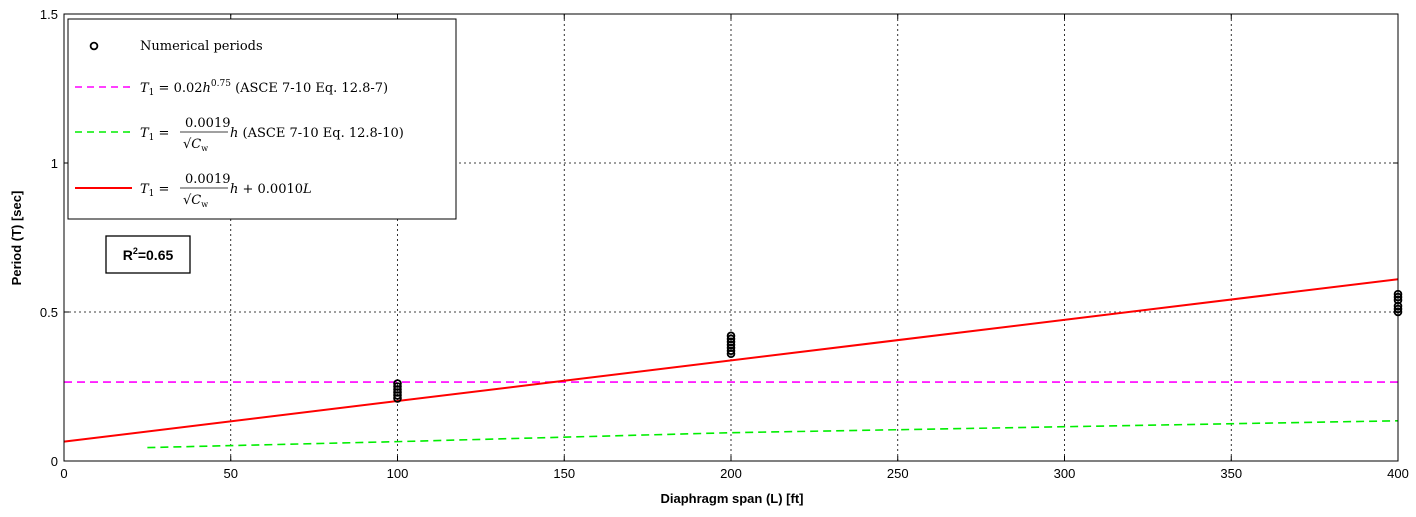 The height and width of the screenshot is (517, 1416). Describe the element at coordinates (231, 473) in the screenshot. I see `x-tick-label: 50` at that location.